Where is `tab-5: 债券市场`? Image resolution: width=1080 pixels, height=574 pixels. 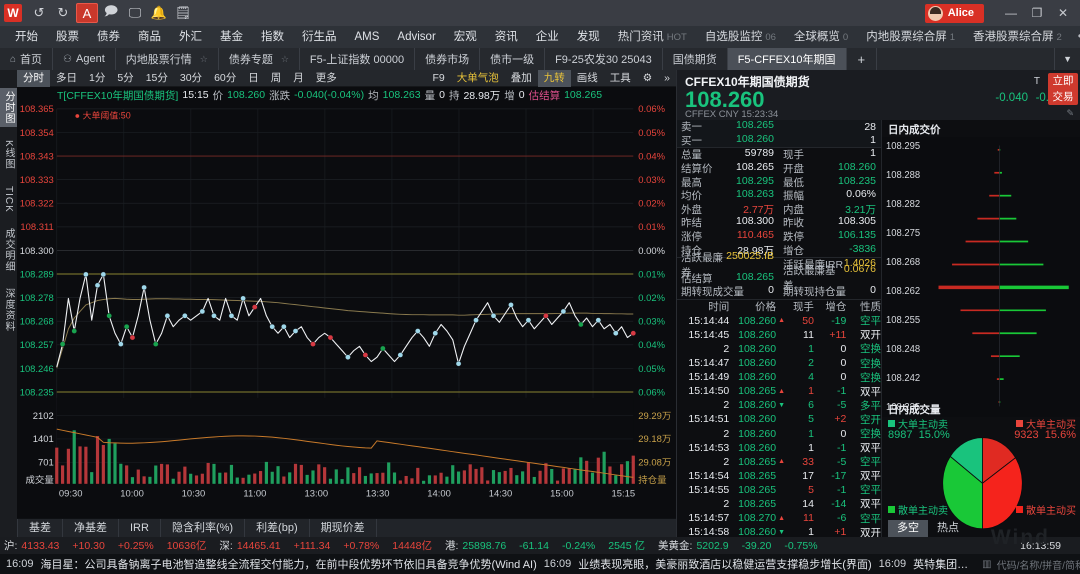
tab-5: 债券市场 is located at coordinates (448, 59).